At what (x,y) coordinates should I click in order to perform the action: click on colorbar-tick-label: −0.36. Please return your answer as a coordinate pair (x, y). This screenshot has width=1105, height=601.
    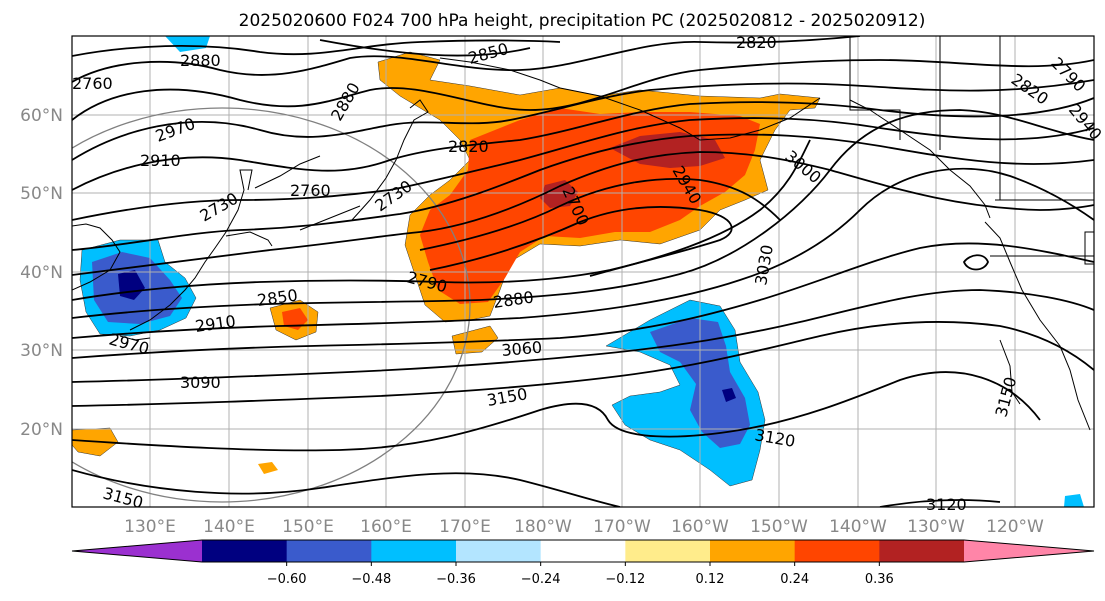
    Looking at the image, I should click on (456, 579).